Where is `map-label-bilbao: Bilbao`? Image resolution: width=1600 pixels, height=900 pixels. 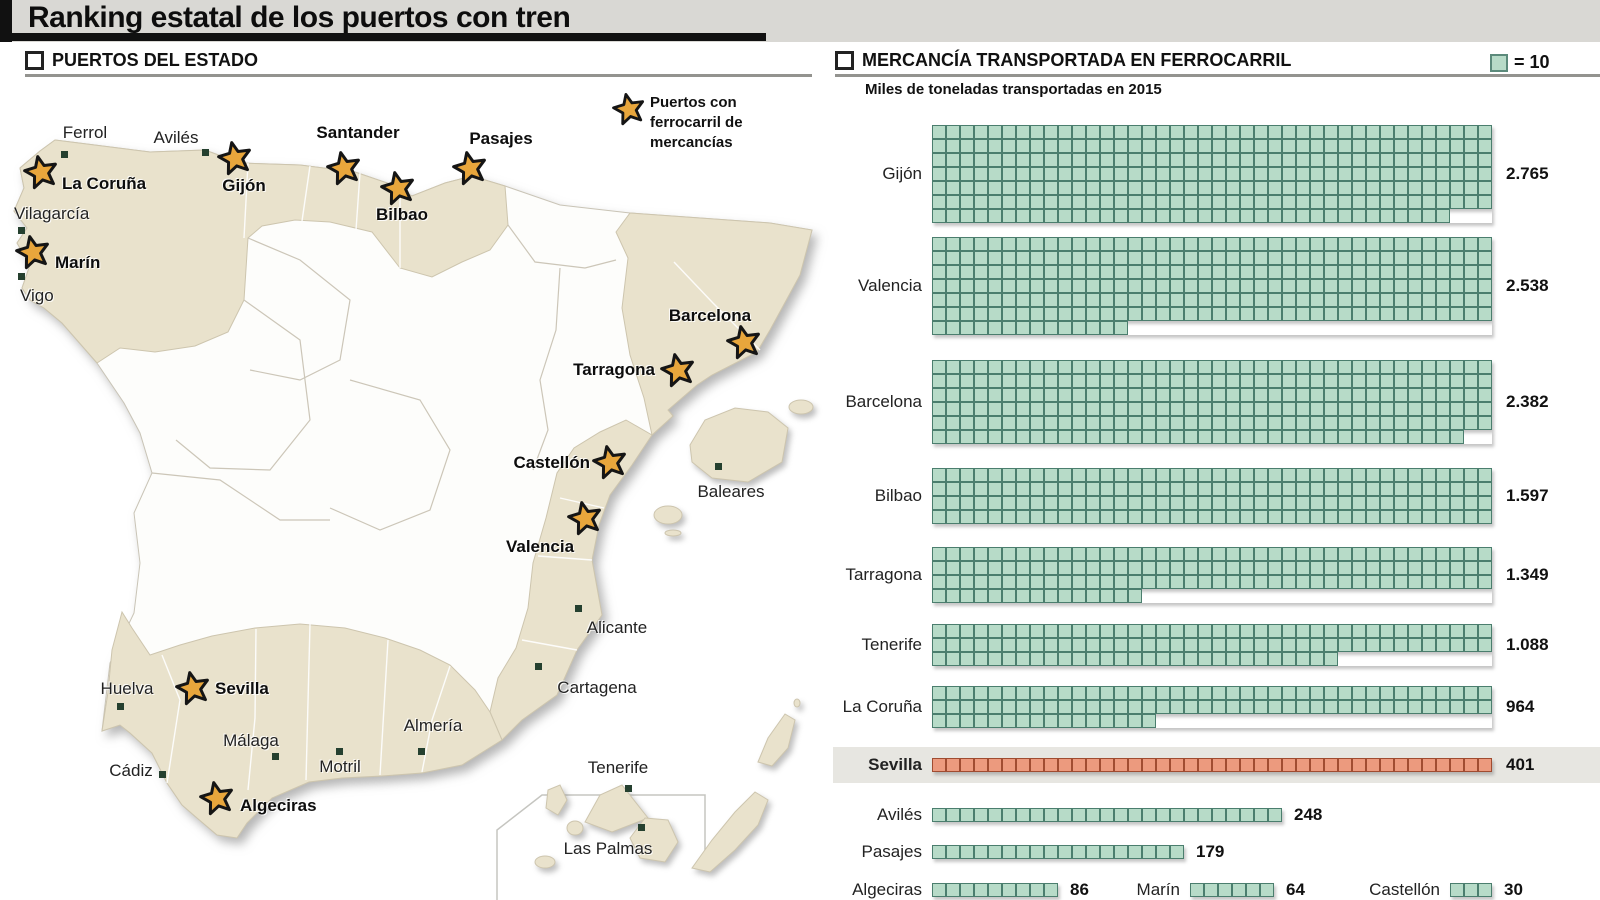
map-label-bilbao: Bilbao is located at coordinates (402, 214).